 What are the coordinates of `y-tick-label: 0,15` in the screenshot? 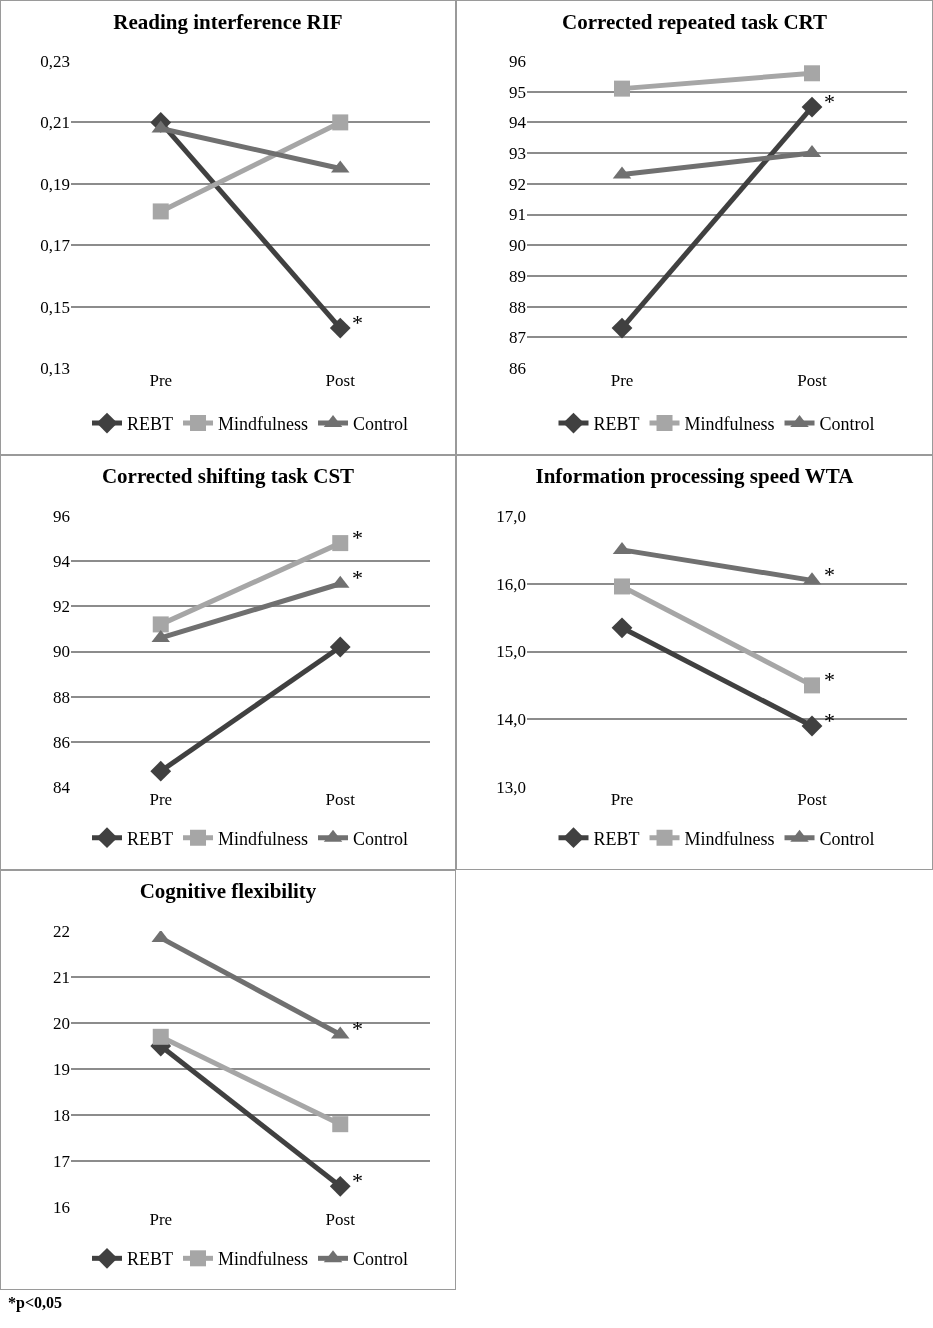 It's located at (55, 307).